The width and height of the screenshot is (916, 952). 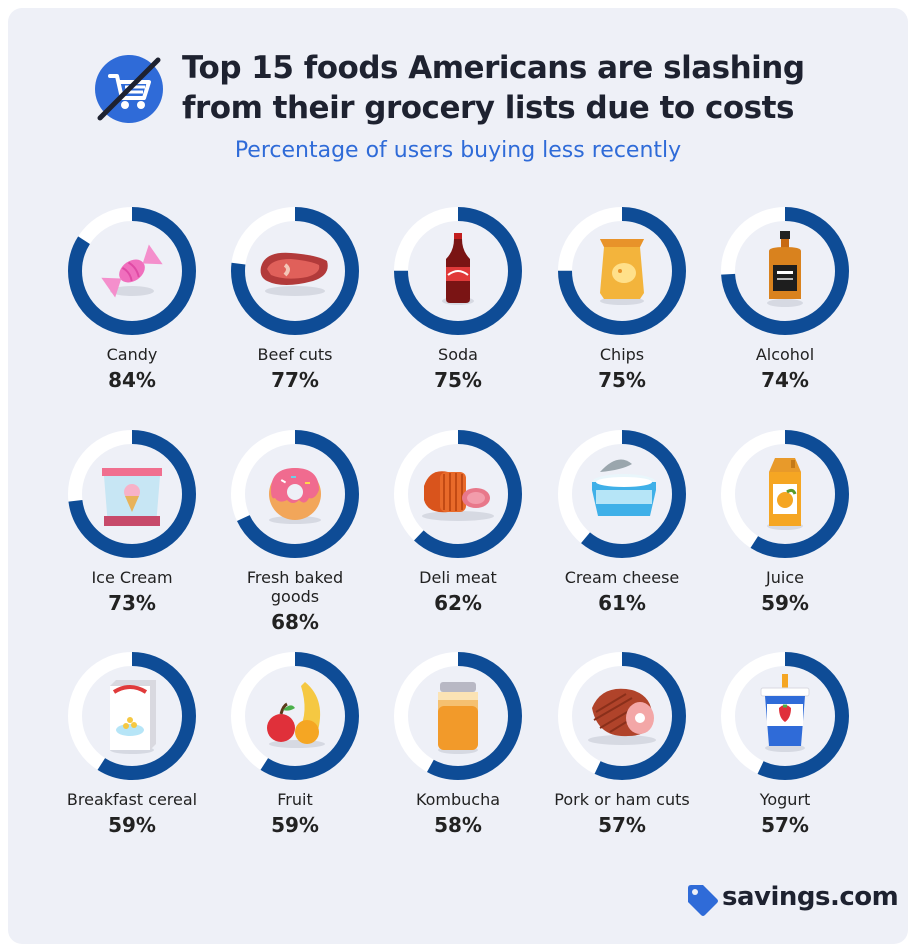 What do you see at coordinates (294, 274) in the screenshot?
I see `steak-icon` at bounding box center [294, 274].